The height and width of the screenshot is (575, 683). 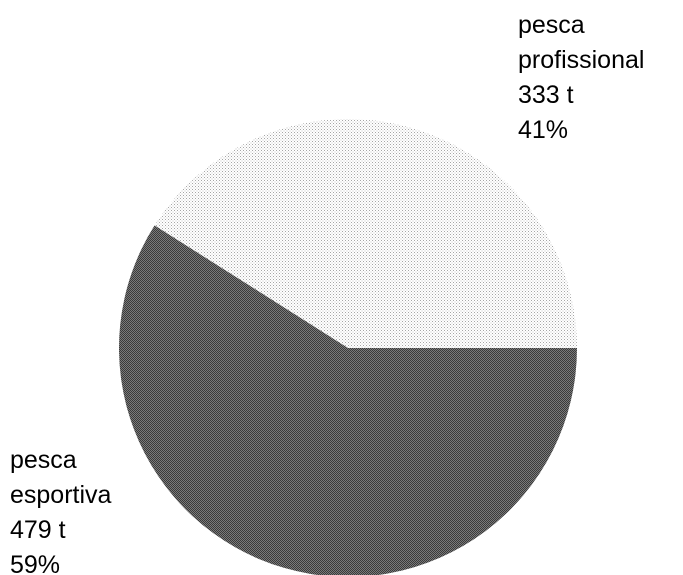 I want to click on slice-value-label: 333 t, so click(x=546, y=95).